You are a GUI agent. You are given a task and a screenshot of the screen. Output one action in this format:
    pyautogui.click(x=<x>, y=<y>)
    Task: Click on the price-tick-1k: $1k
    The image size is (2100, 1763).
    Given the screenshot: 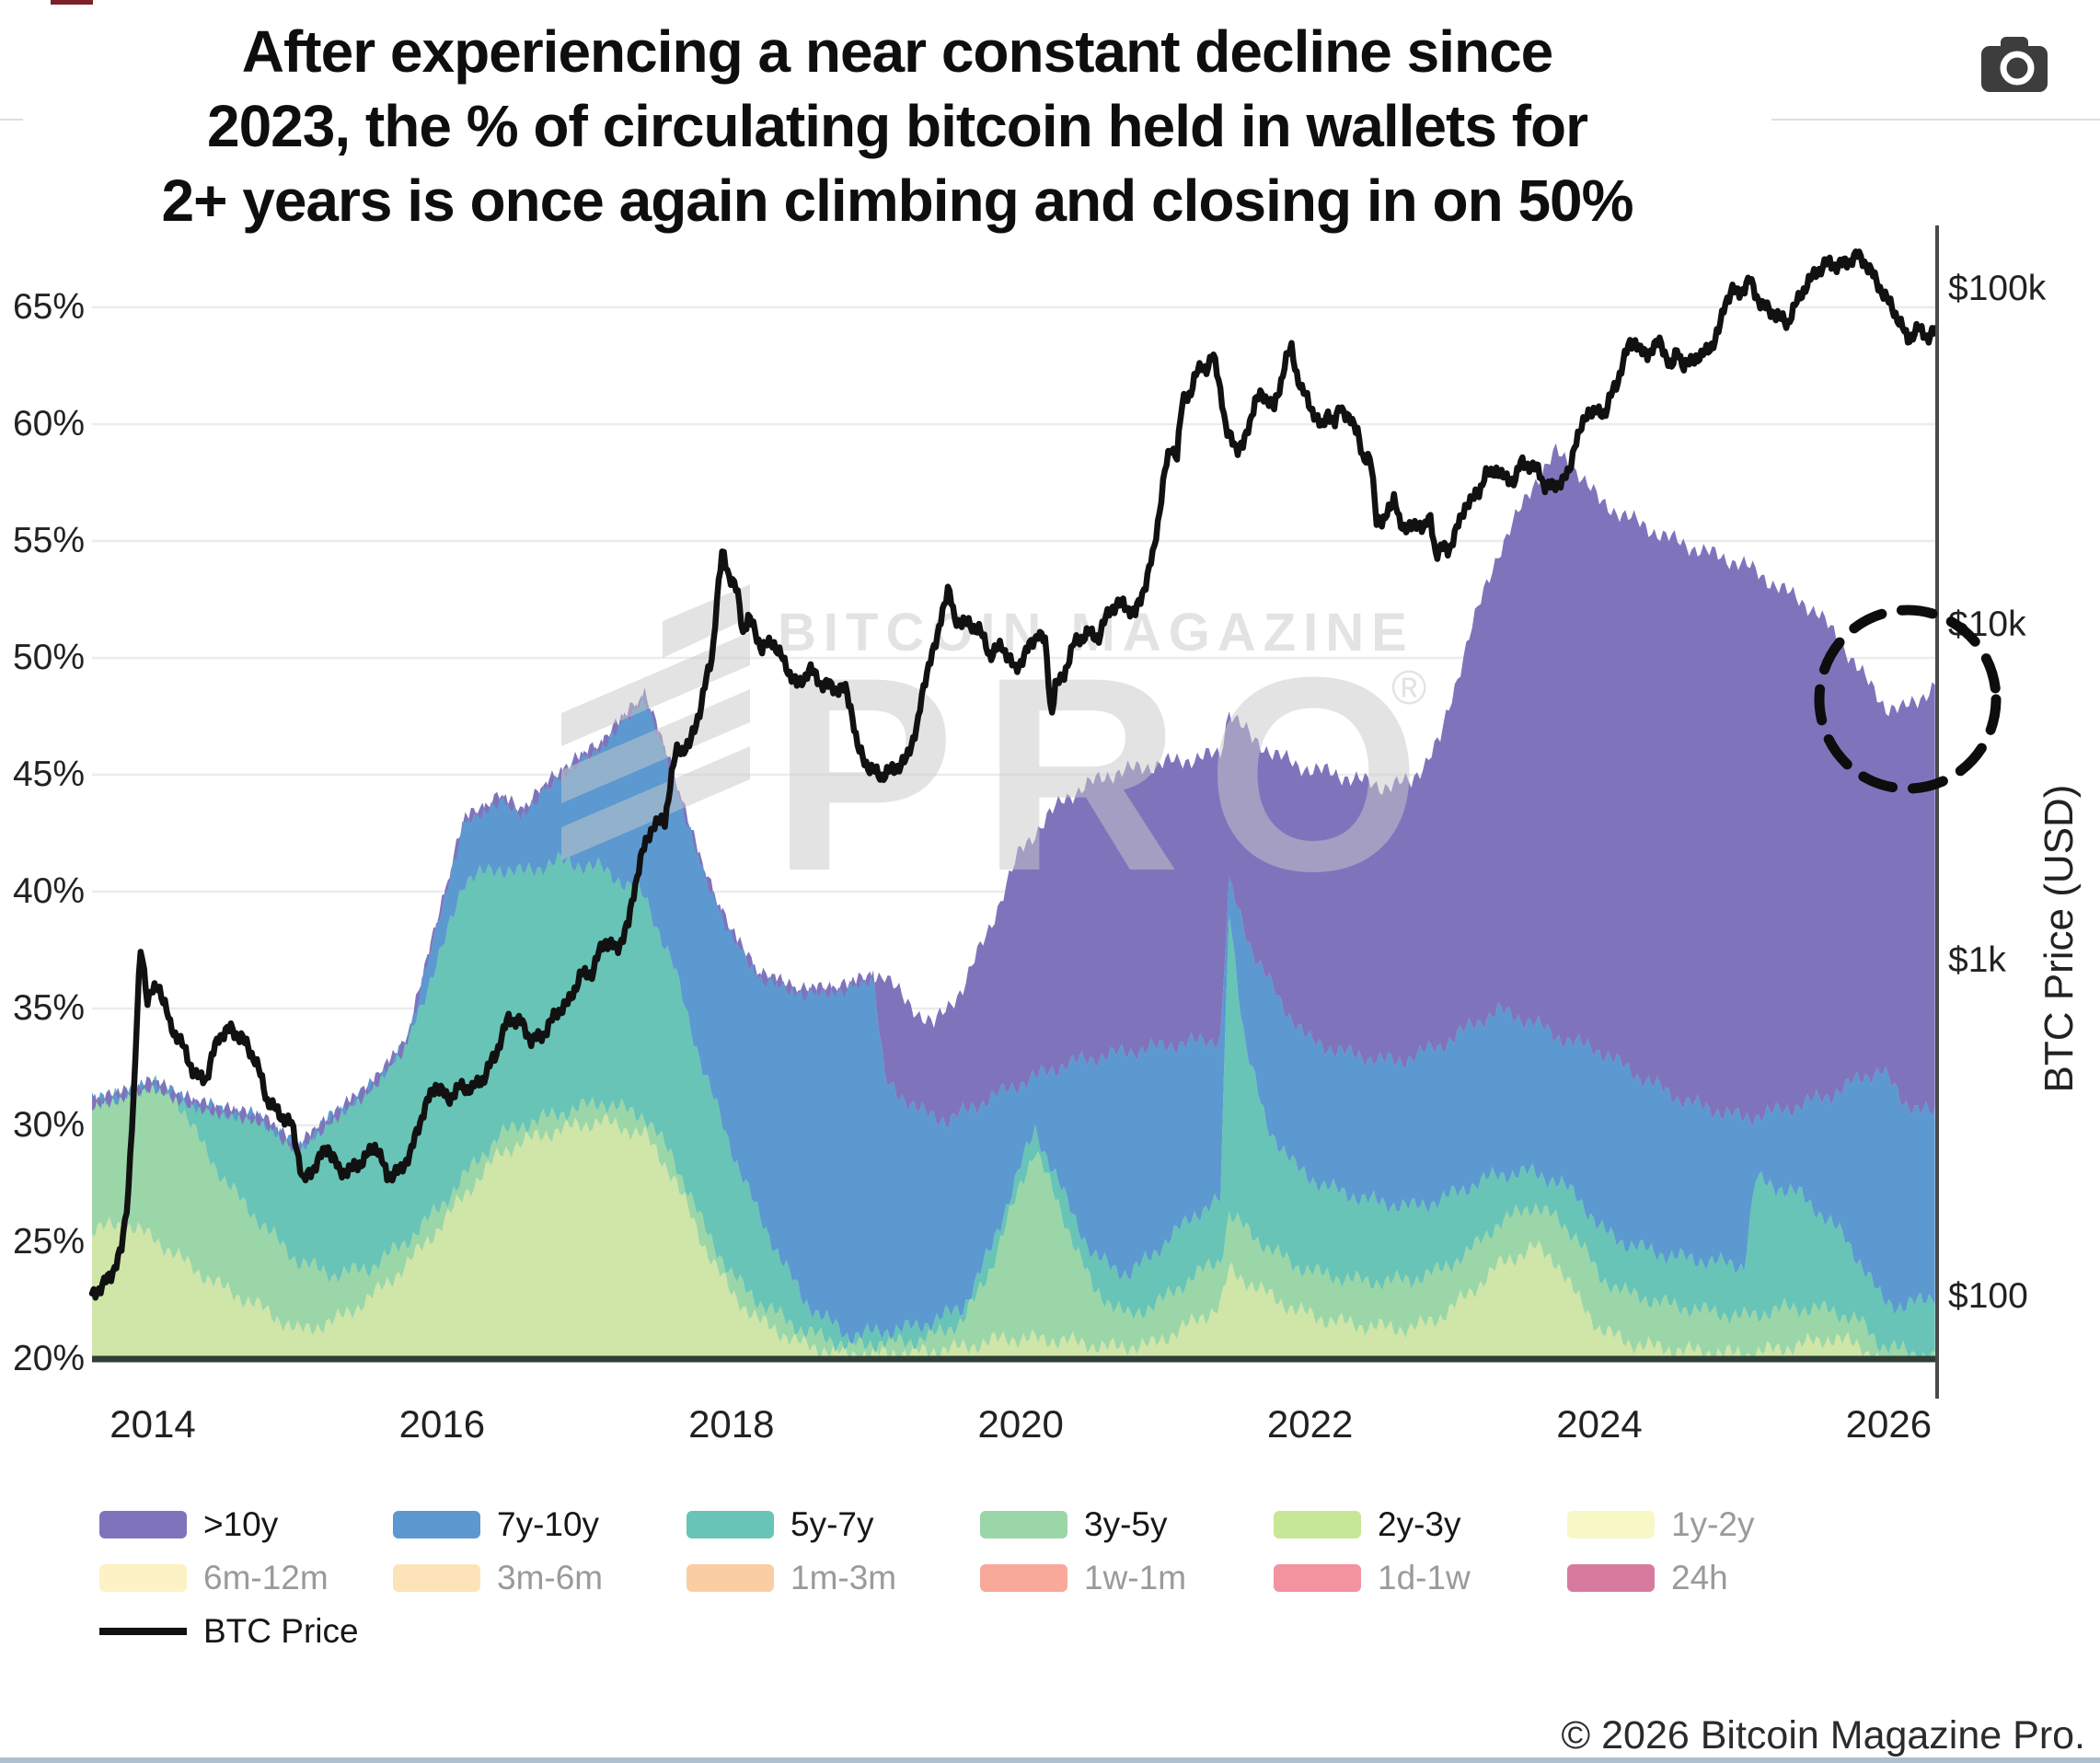 What is the action you would take?
    pyautogui.click(x=1977, y=960)
    